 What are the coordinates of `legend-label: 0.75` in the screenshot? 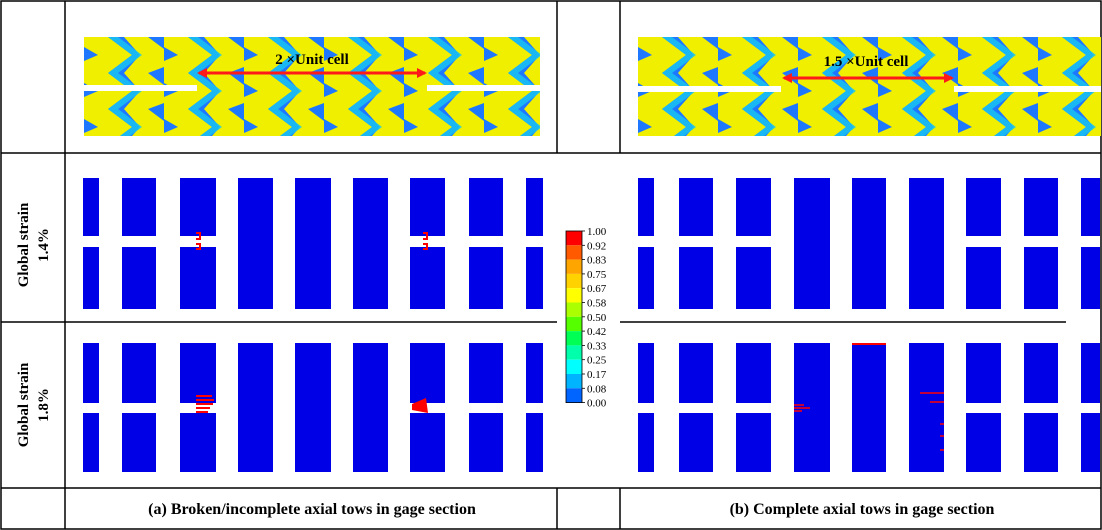 It's located at (597, 275).